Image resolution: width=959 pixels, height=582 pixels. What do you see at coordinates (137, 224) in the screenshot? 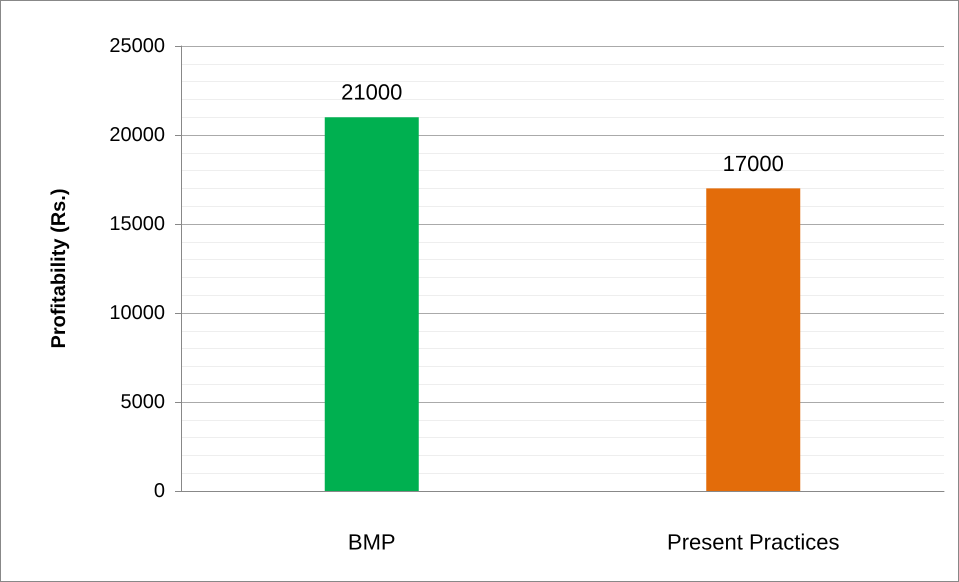
I see `y-tick-label: 15000` at bounding box center [137, 224].